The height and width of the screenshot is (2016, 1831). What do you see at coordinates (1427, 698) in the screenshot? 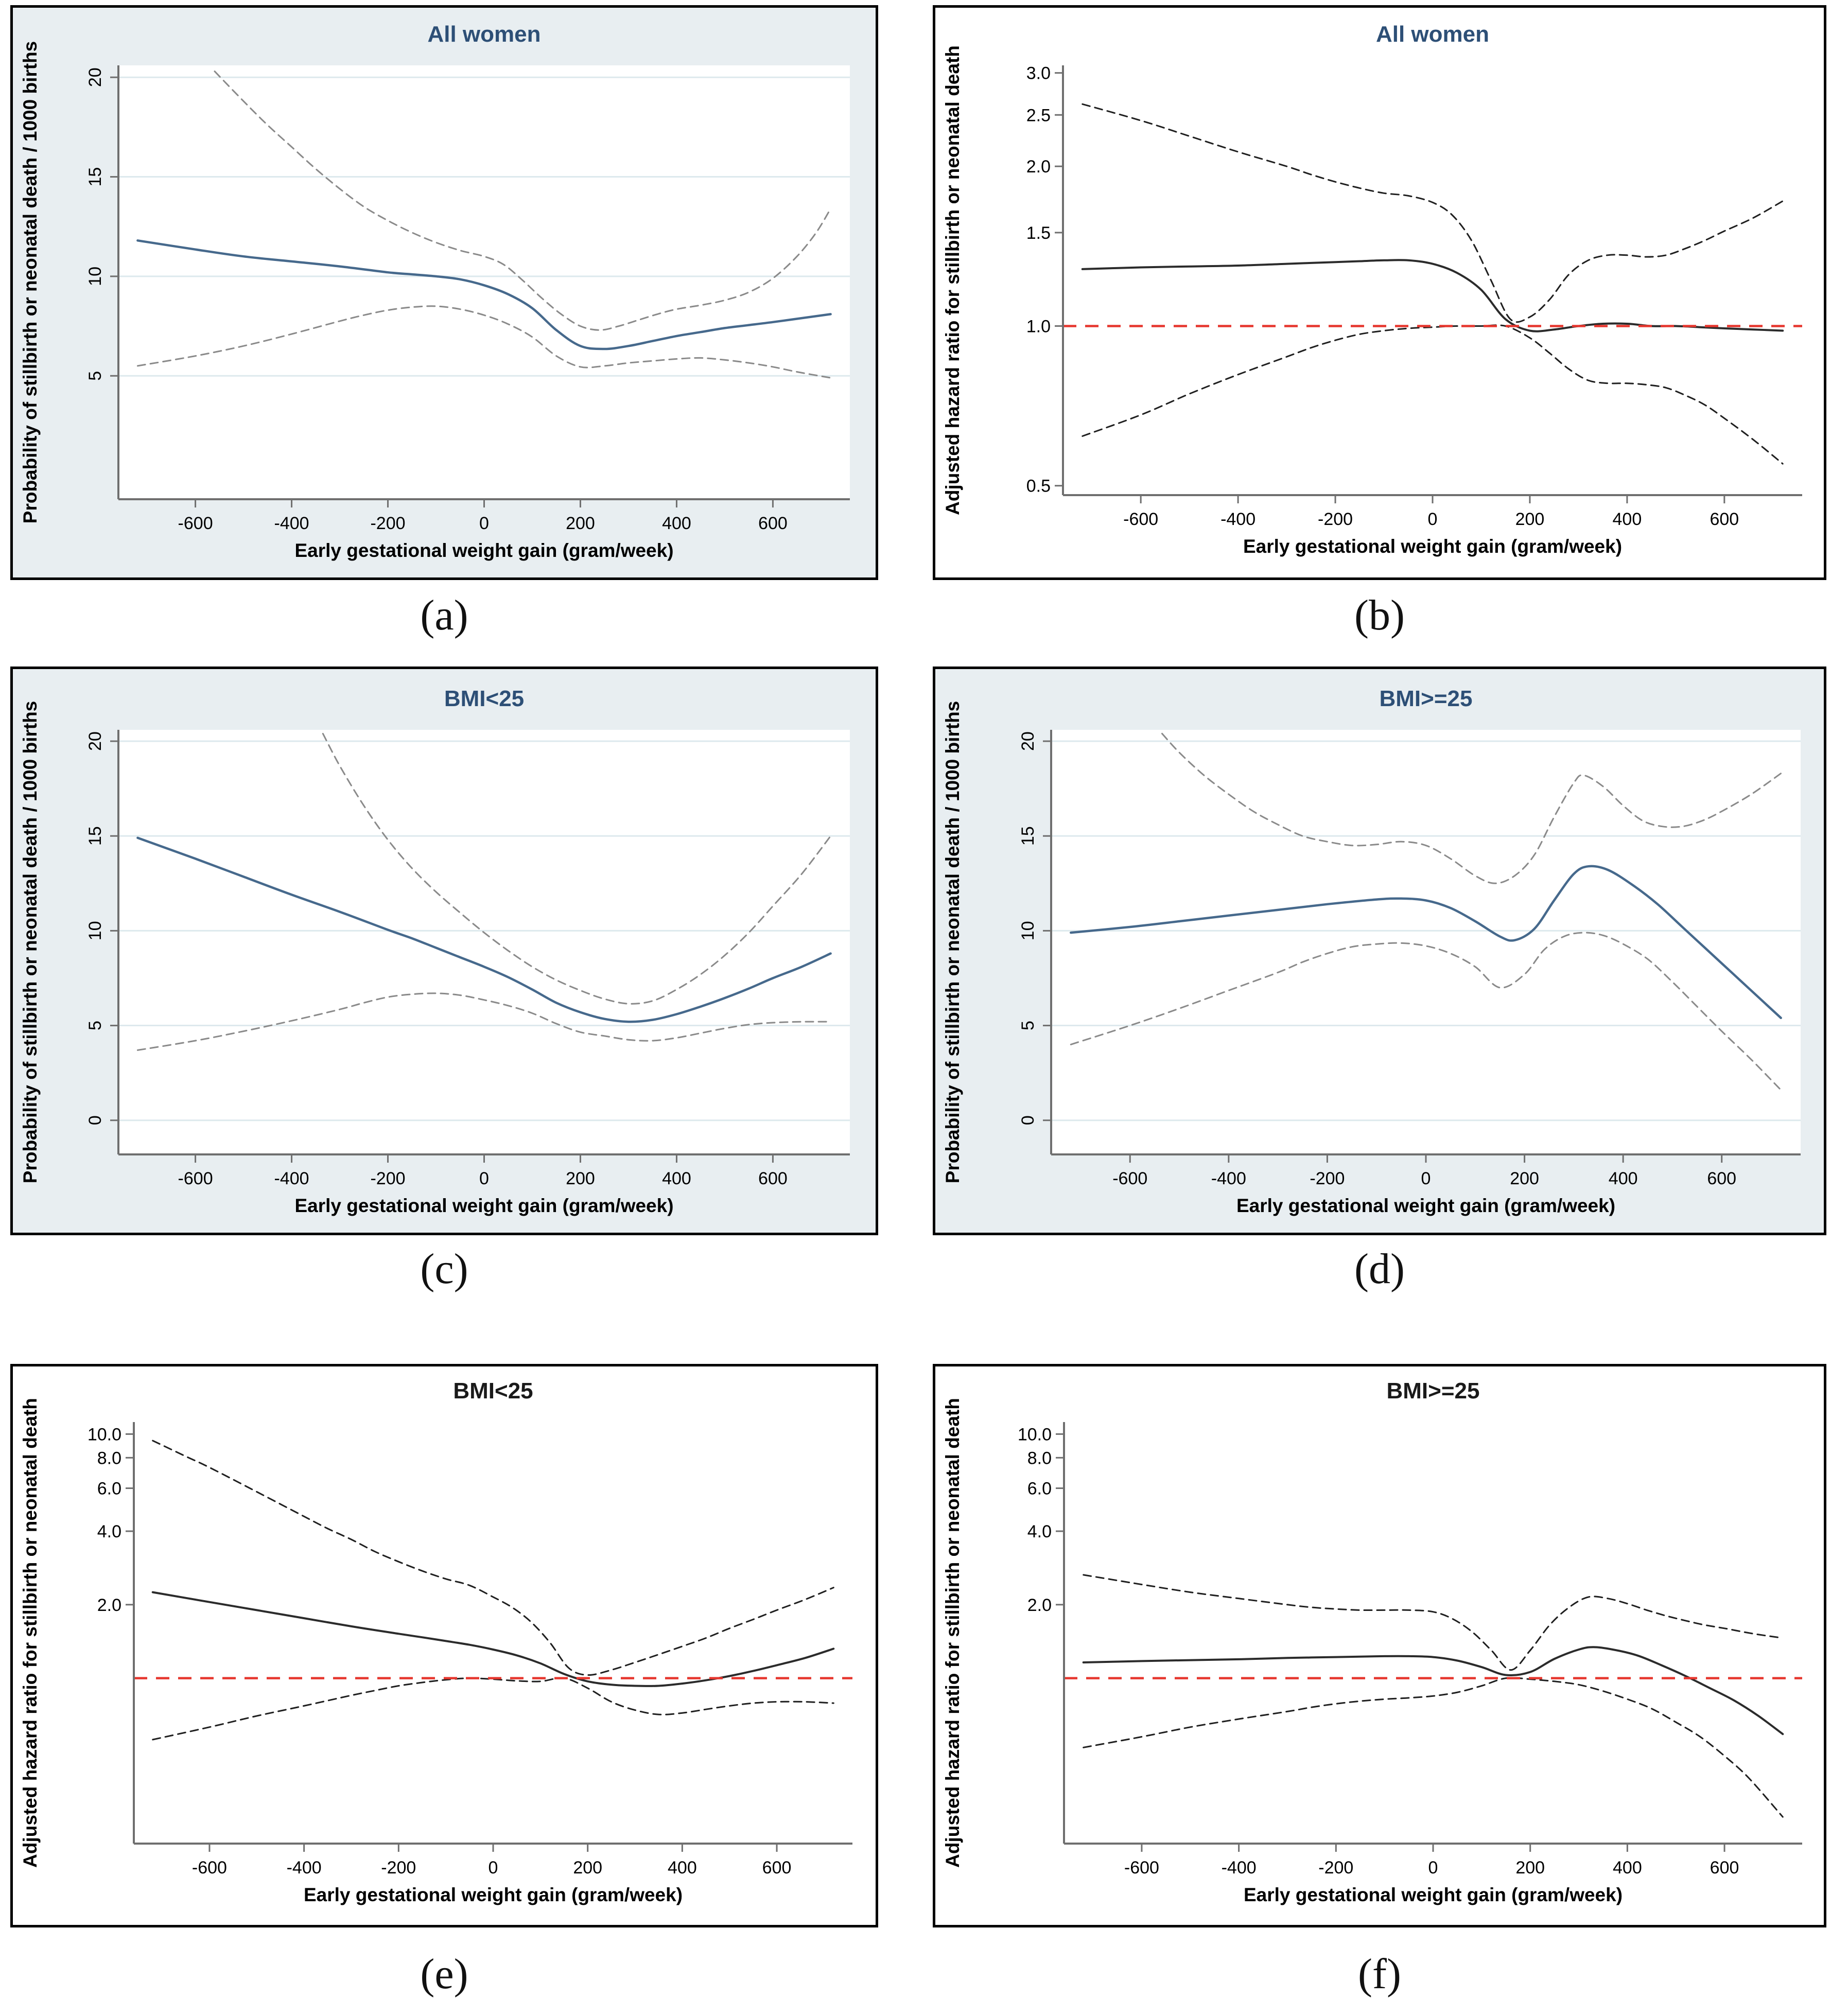
I see `chart-title: BMI>=25` at bounding box center [1427, 698].